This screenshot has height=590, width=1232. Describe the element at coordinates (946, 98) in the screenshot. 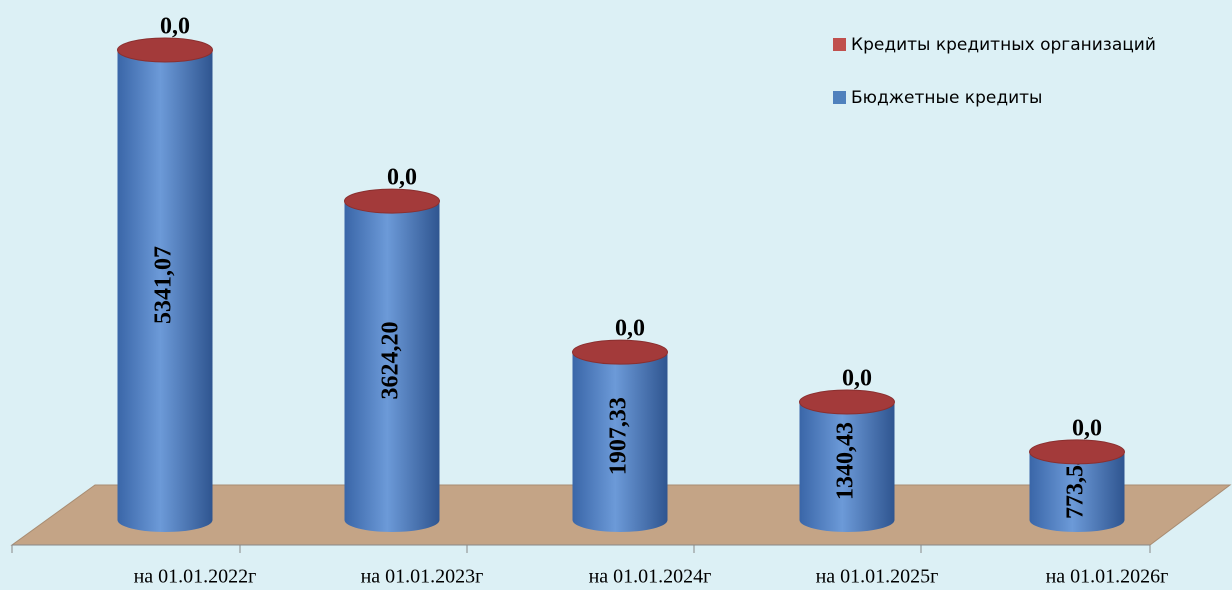

I see `legend-label: Бюджетные кредиты` at that location.